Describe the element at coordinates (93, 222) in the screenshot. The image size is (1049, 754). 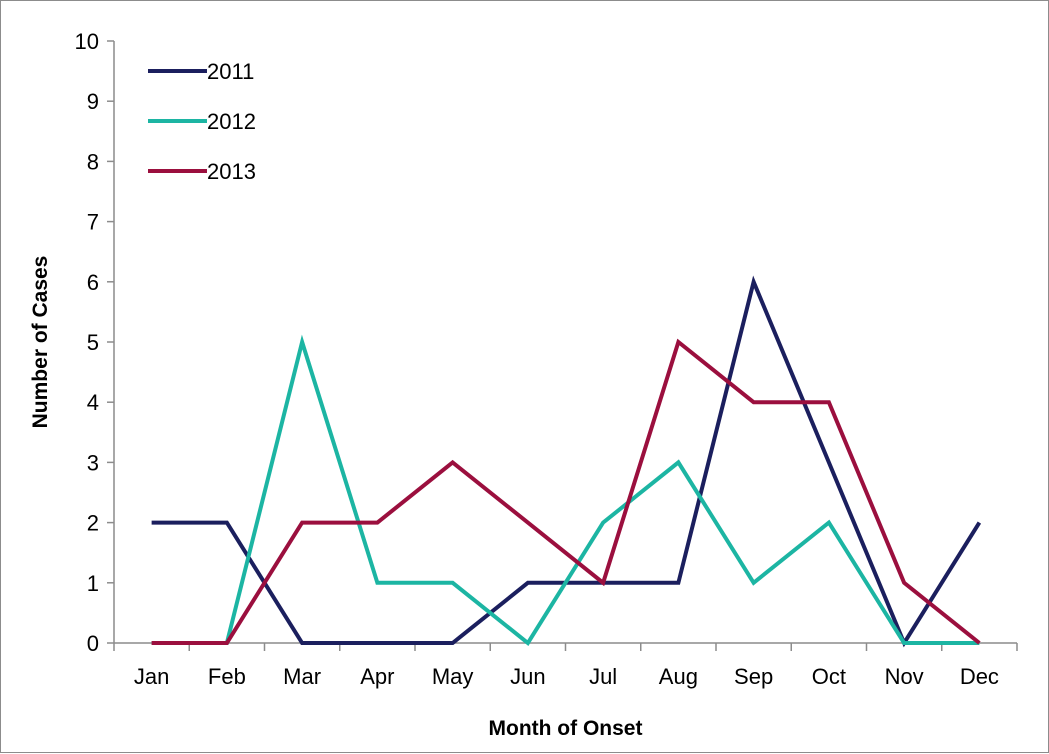
I see `y-tick-label: 7` at that location.